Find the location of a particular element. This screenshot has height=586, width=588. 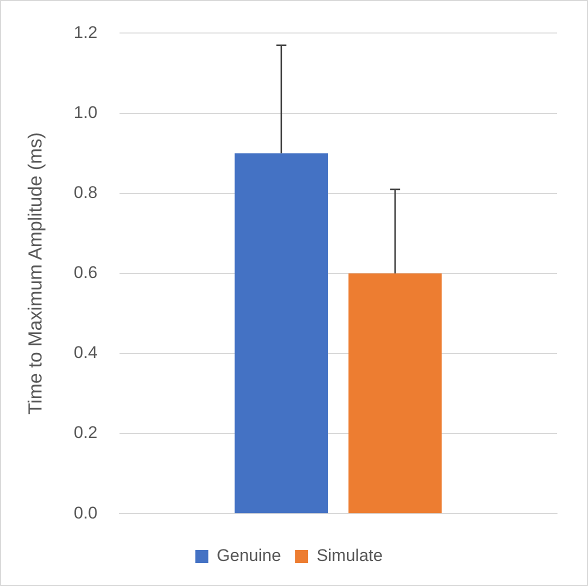

y-tick-label: 0.0 is located at coordinates (86, 512).